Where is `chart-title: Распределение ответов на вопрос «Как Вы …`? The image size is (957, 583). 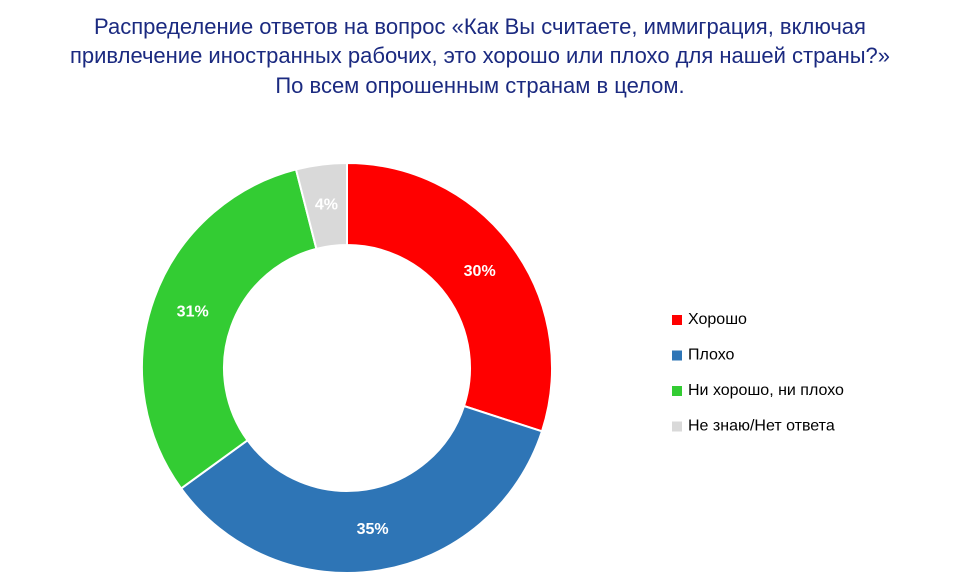 chart-title: Распределение ответов на вопрос «Как Вы … is located at coordinates (480, 26).